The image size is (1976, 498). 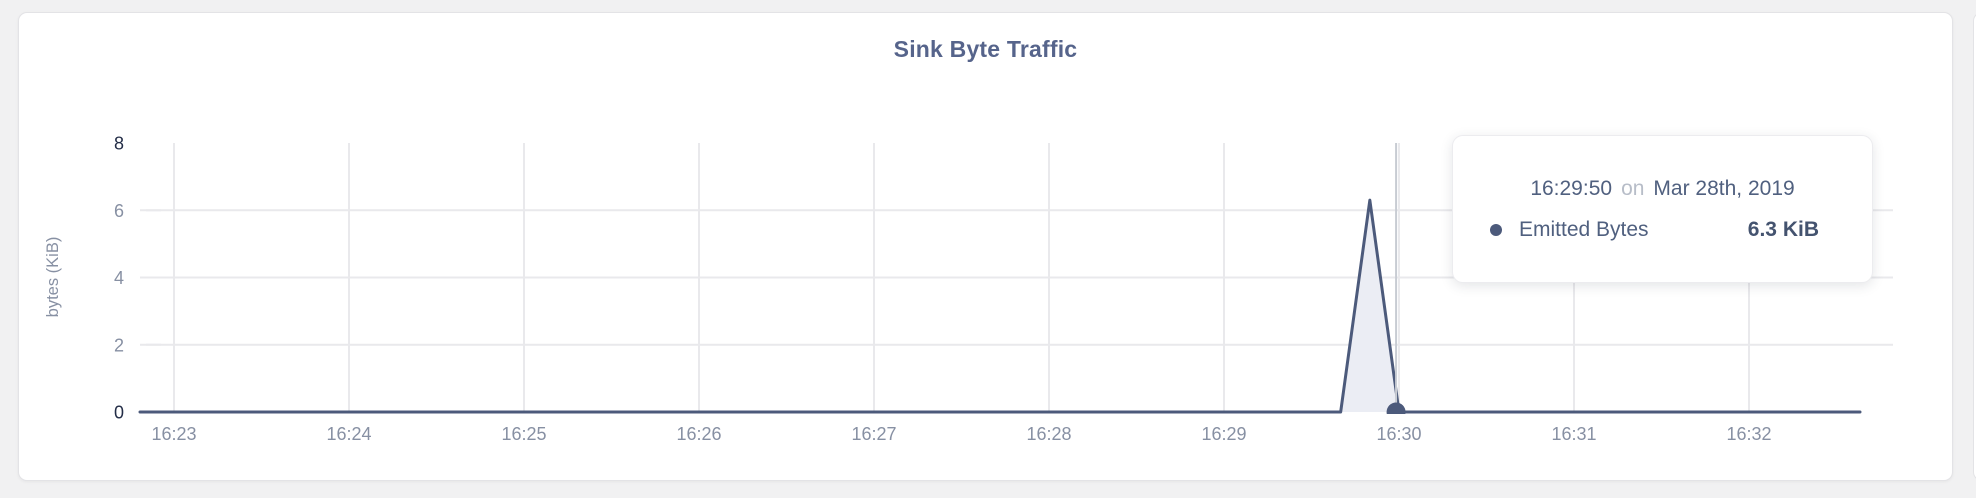 What do you see at coordinates (1396, 408) in the screenshot?
I see `hover-point-marker` at bounding box center [1396, 408].